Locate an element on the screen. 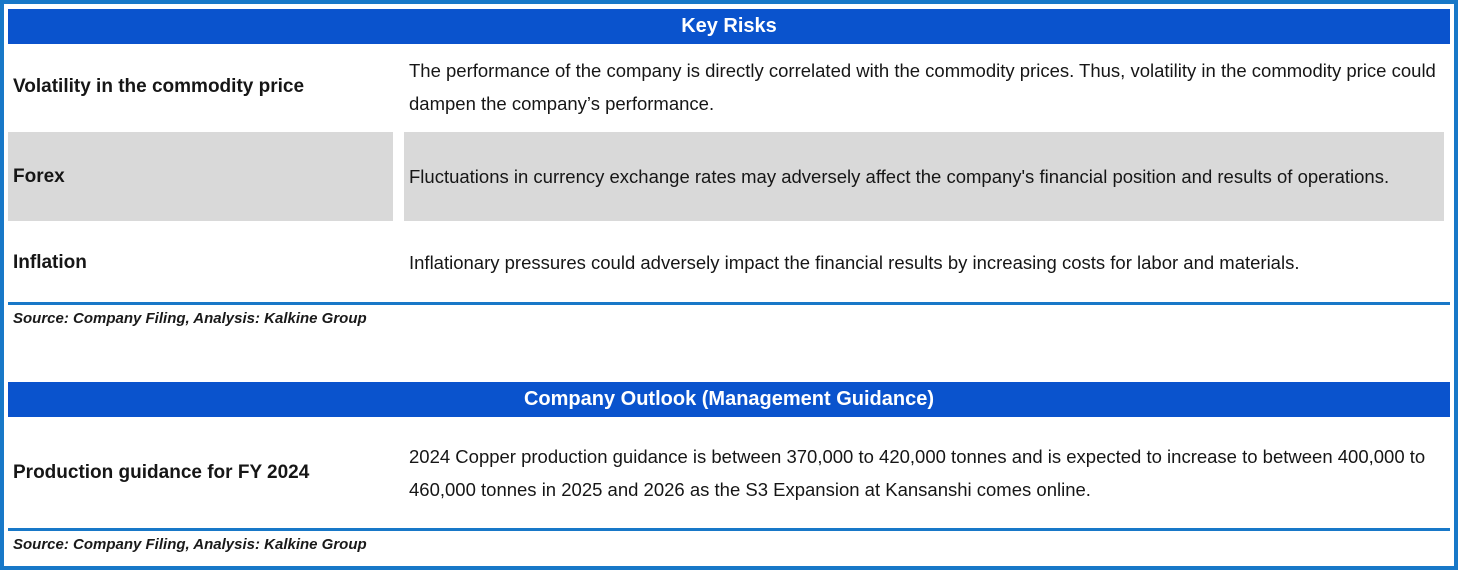 Image resolution: width=1458 pixels, height=570 pixels. risk-label-forex: Forex is located at coordinates (200, 176).